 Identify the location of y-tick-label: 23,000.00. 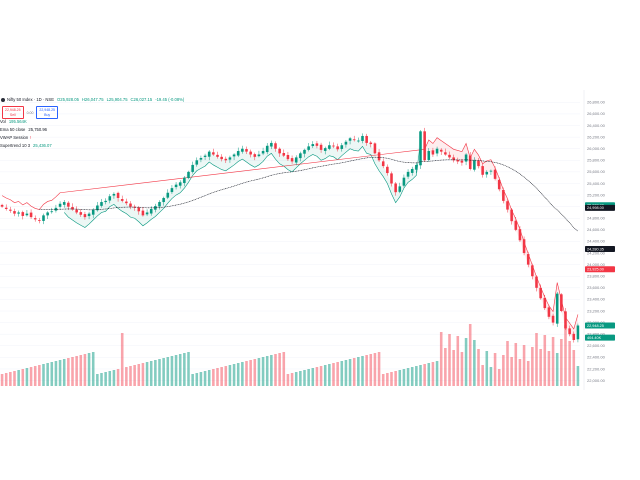
(596, 322).